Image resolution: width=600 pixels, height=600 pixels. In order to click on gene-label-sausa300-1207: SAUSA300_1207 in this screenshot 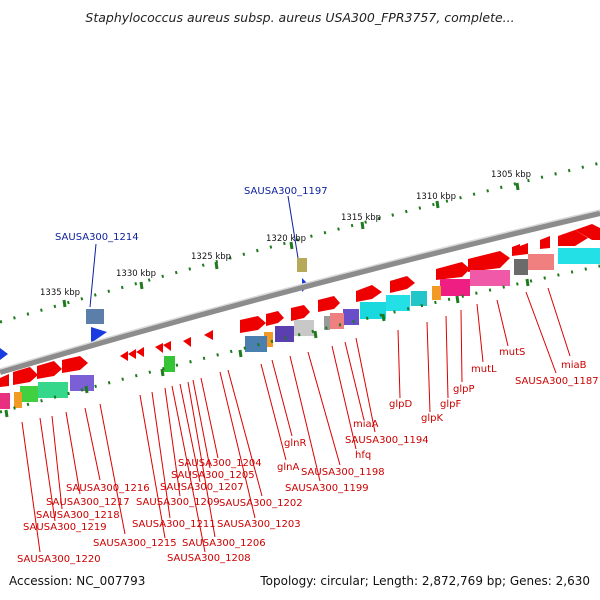, I will do `click(202, 487)`.